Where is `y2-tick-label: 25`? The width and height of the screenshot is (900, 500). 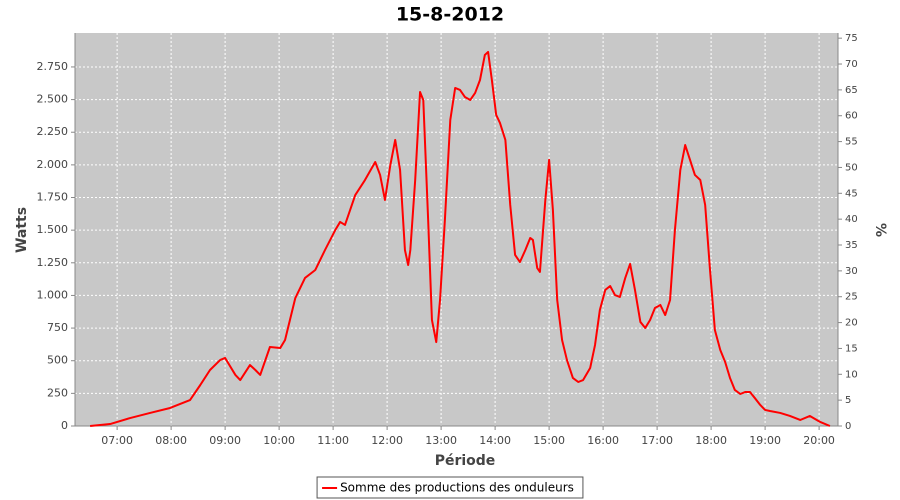 y2-tick-label: 25 is located at coordinates (851, 297).